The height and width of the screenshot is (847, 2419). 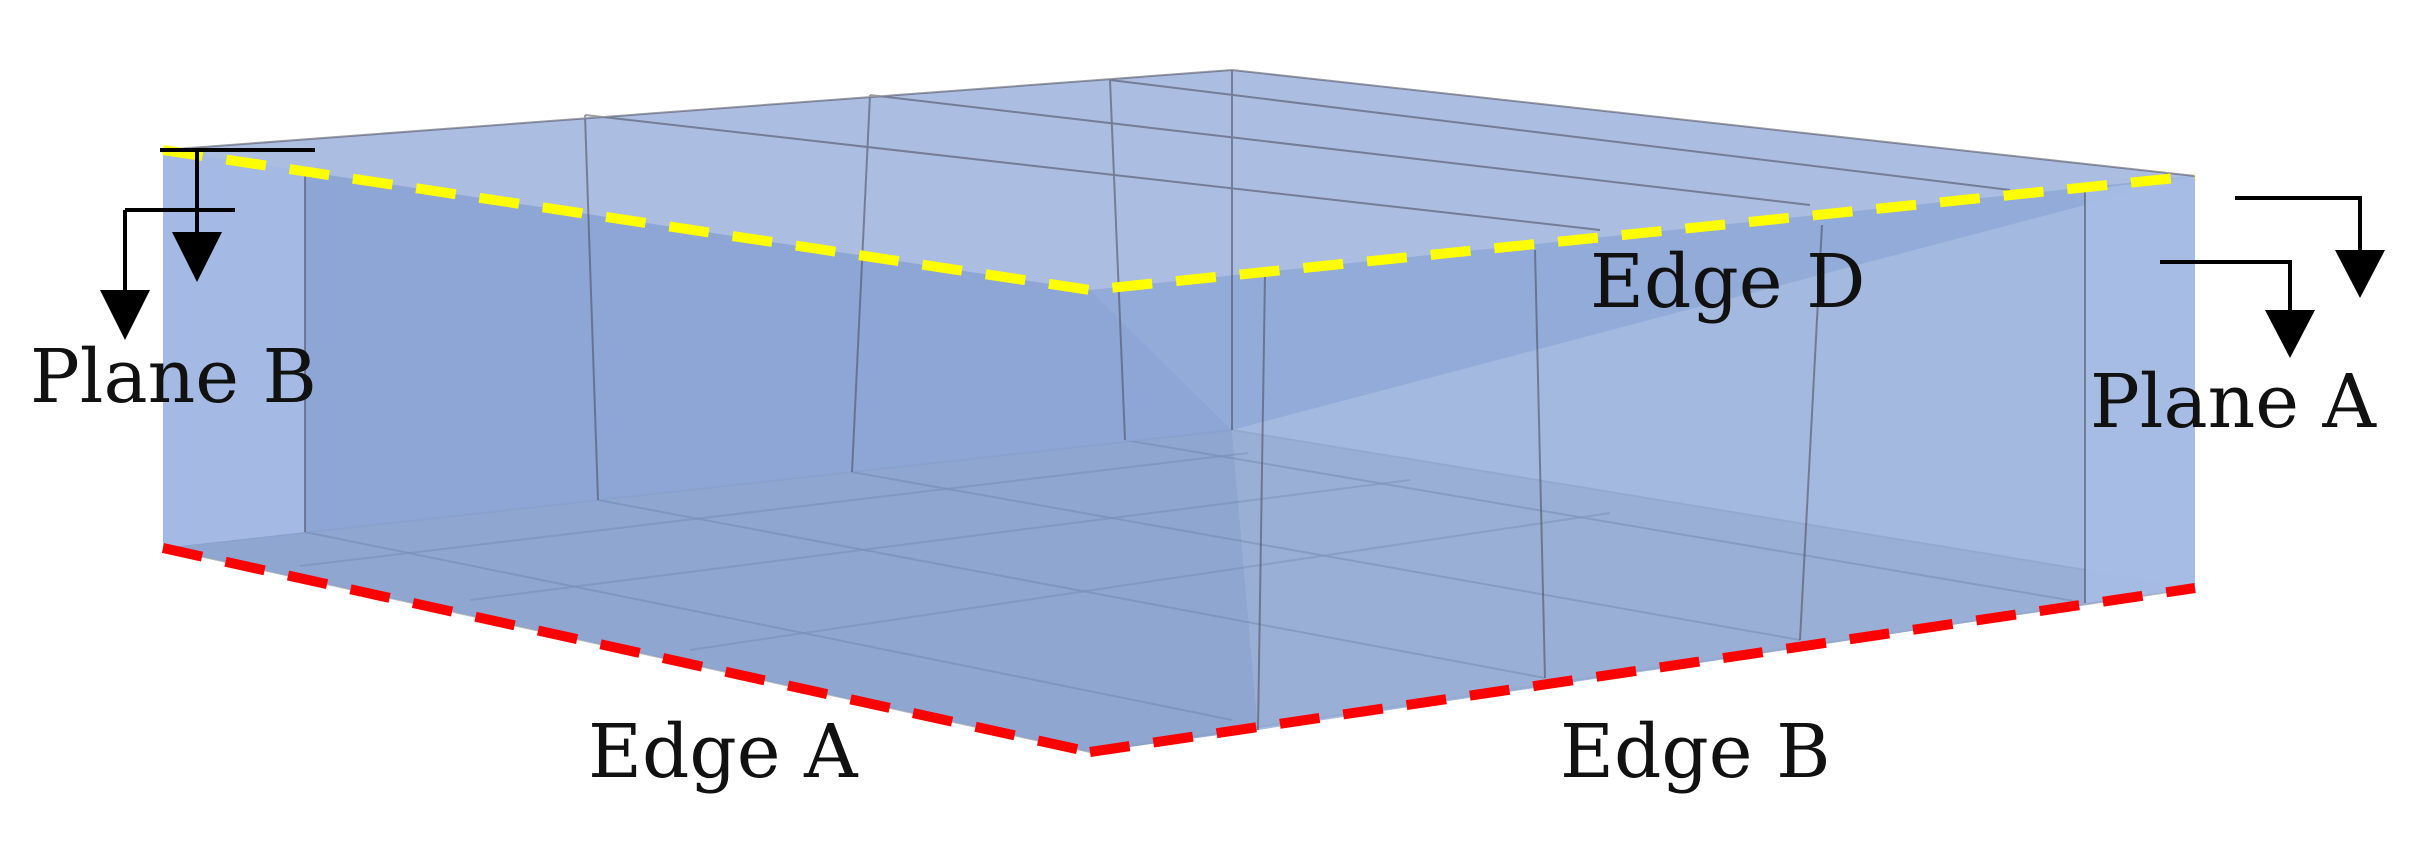 What do you see at coordinates (2233, 402) in the screenshot?
I see `plane-a-label: Plane A` at bounding box center [2233, 402].